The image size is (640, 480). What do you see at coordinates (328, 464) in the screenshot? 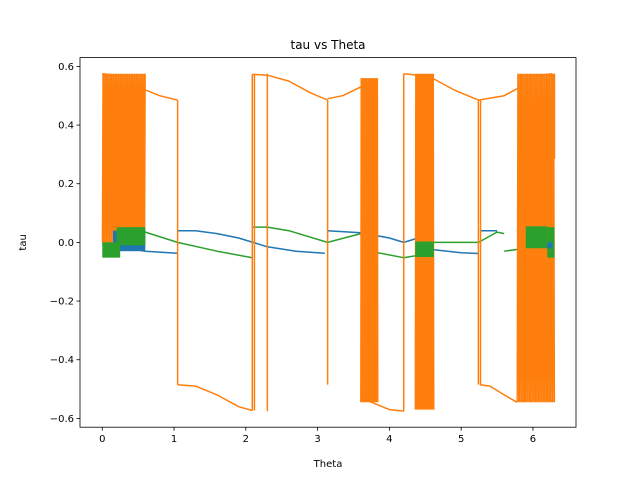
I see `x-axis-title: Theta` at bounding box center [328, 464].